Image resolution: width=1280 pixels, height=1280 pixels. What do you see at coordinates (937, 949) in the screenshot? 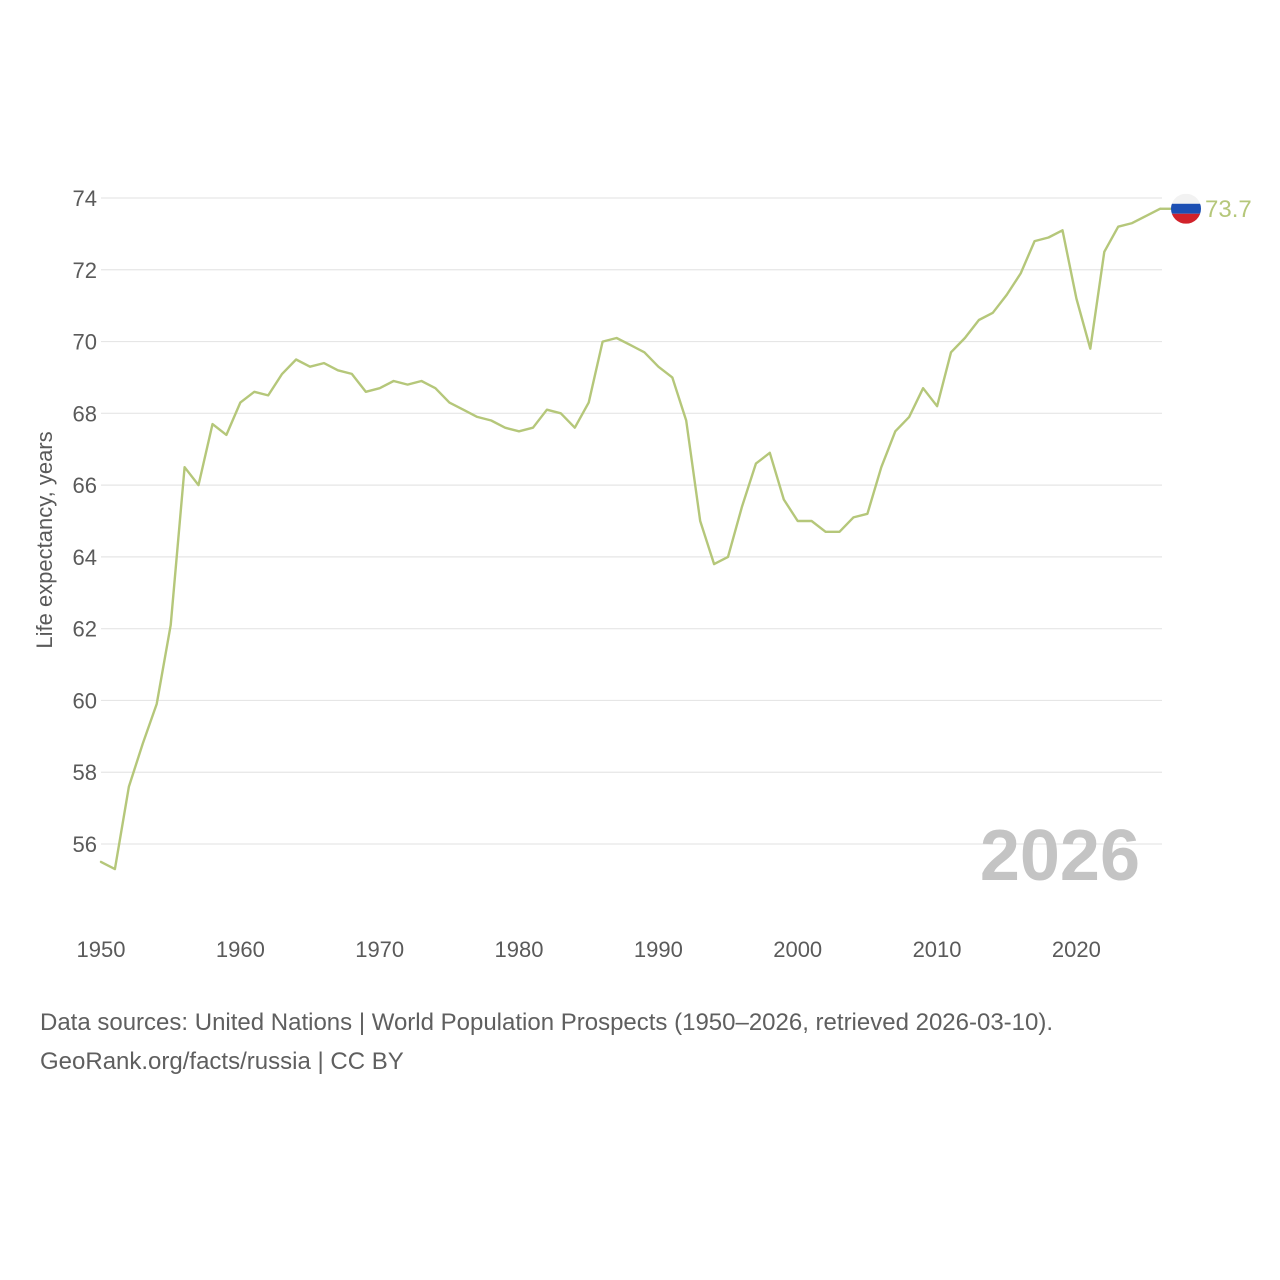
I see `x-tick-label-2010: 2010` at bounding box center [937, 949].